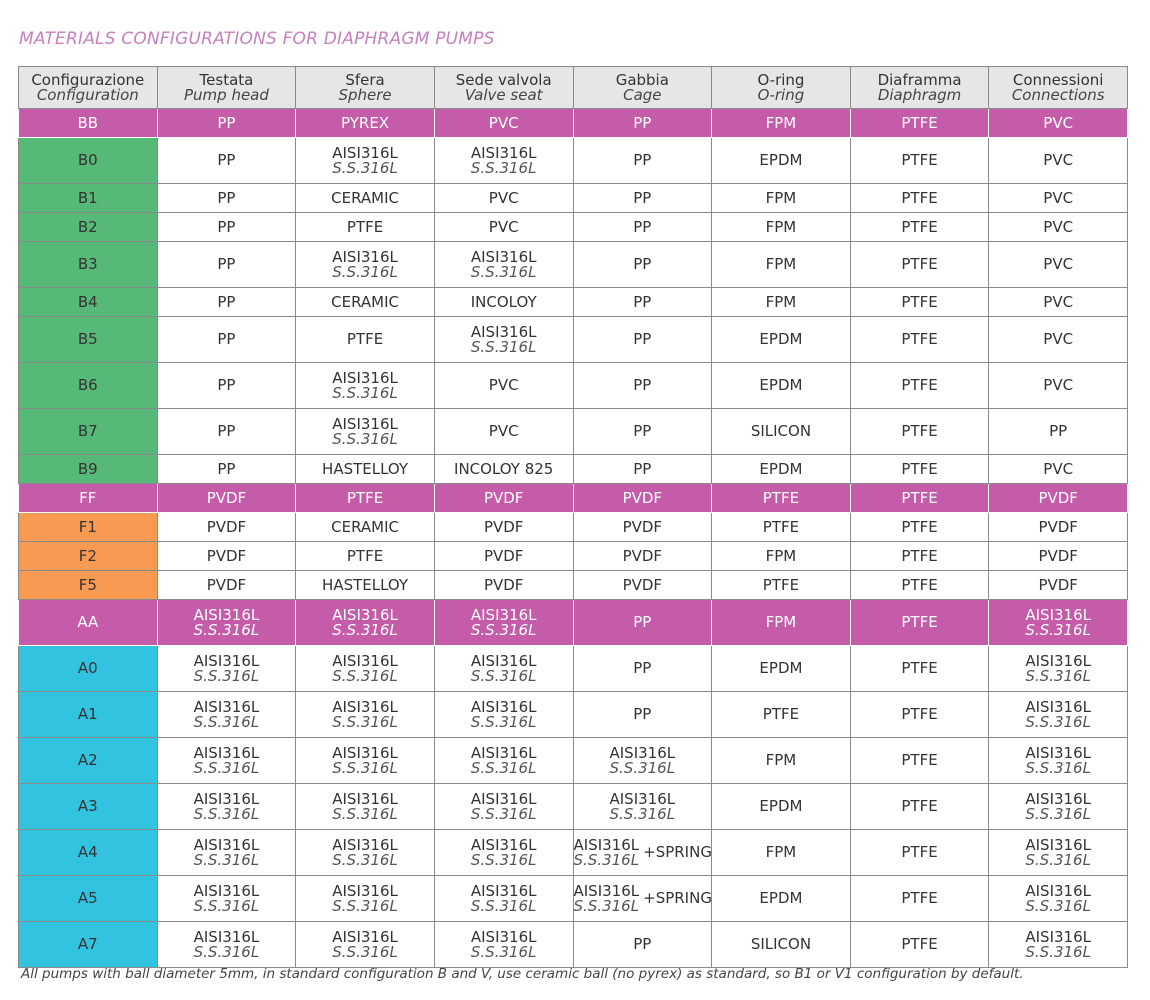 The width and height of the screenshot is (1150, 1000). Describe the element at coordinates (504, 468) in the screenshot. I see `material-name: INCOLOY 825` at that location.